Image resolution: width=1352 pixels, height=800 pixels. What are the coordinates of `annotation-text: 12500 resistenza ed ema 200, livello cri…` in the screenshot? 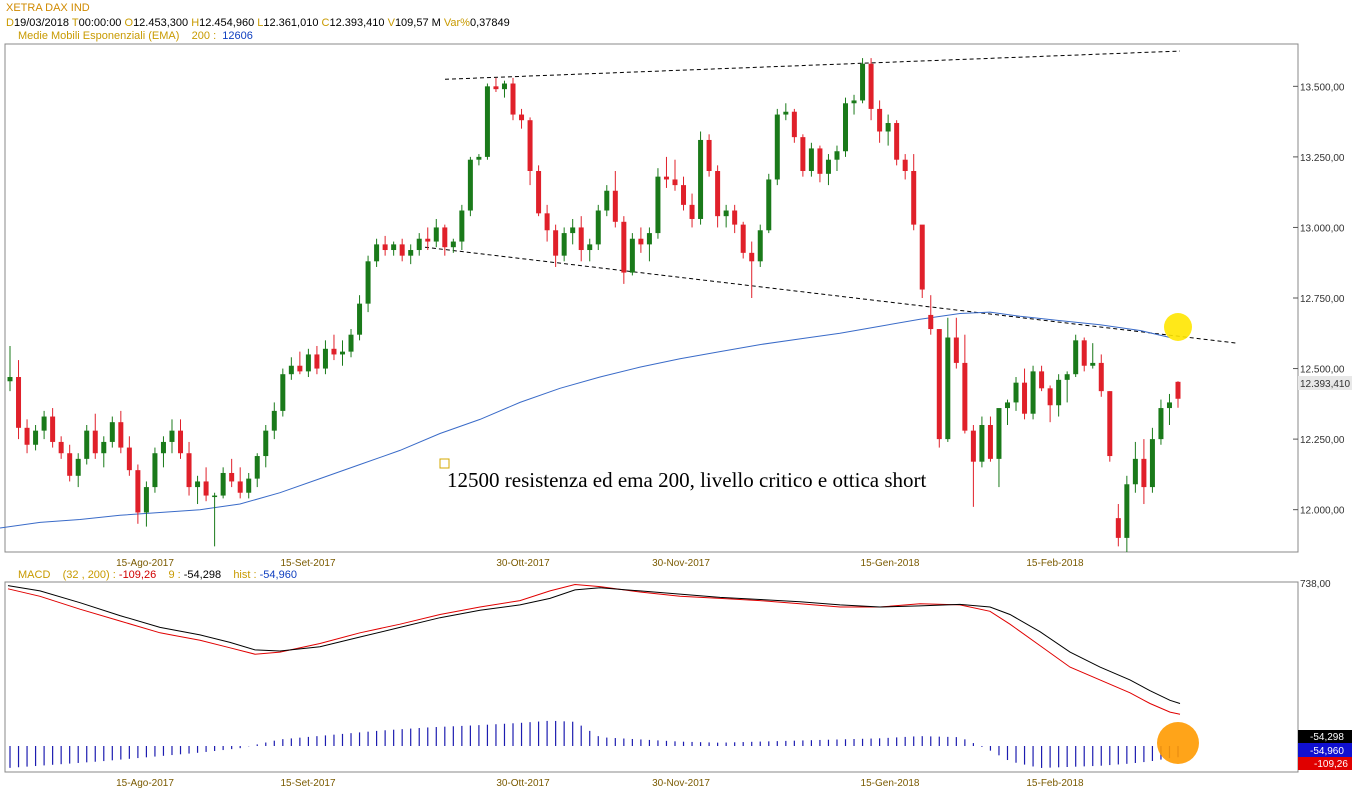 It's located at (687, 480).